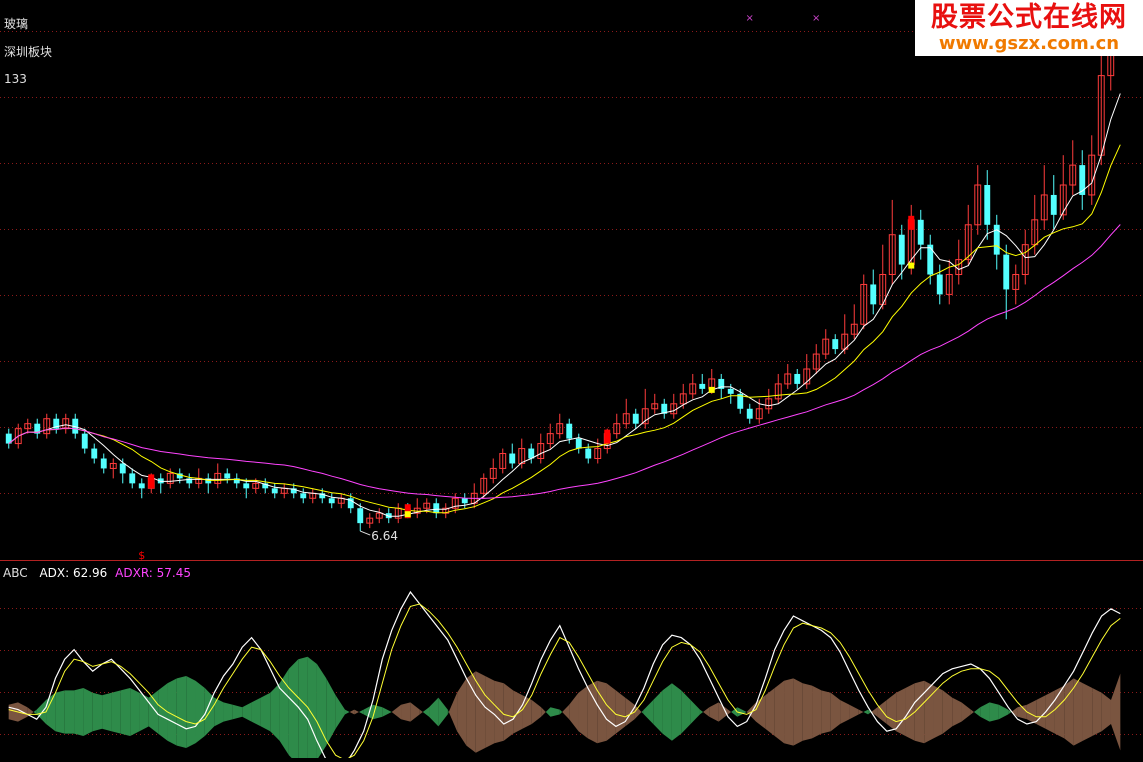  What do you see at coordinates (151, 481) in the screenshot?
I see `signal-red` at bounding box center [151, 481].